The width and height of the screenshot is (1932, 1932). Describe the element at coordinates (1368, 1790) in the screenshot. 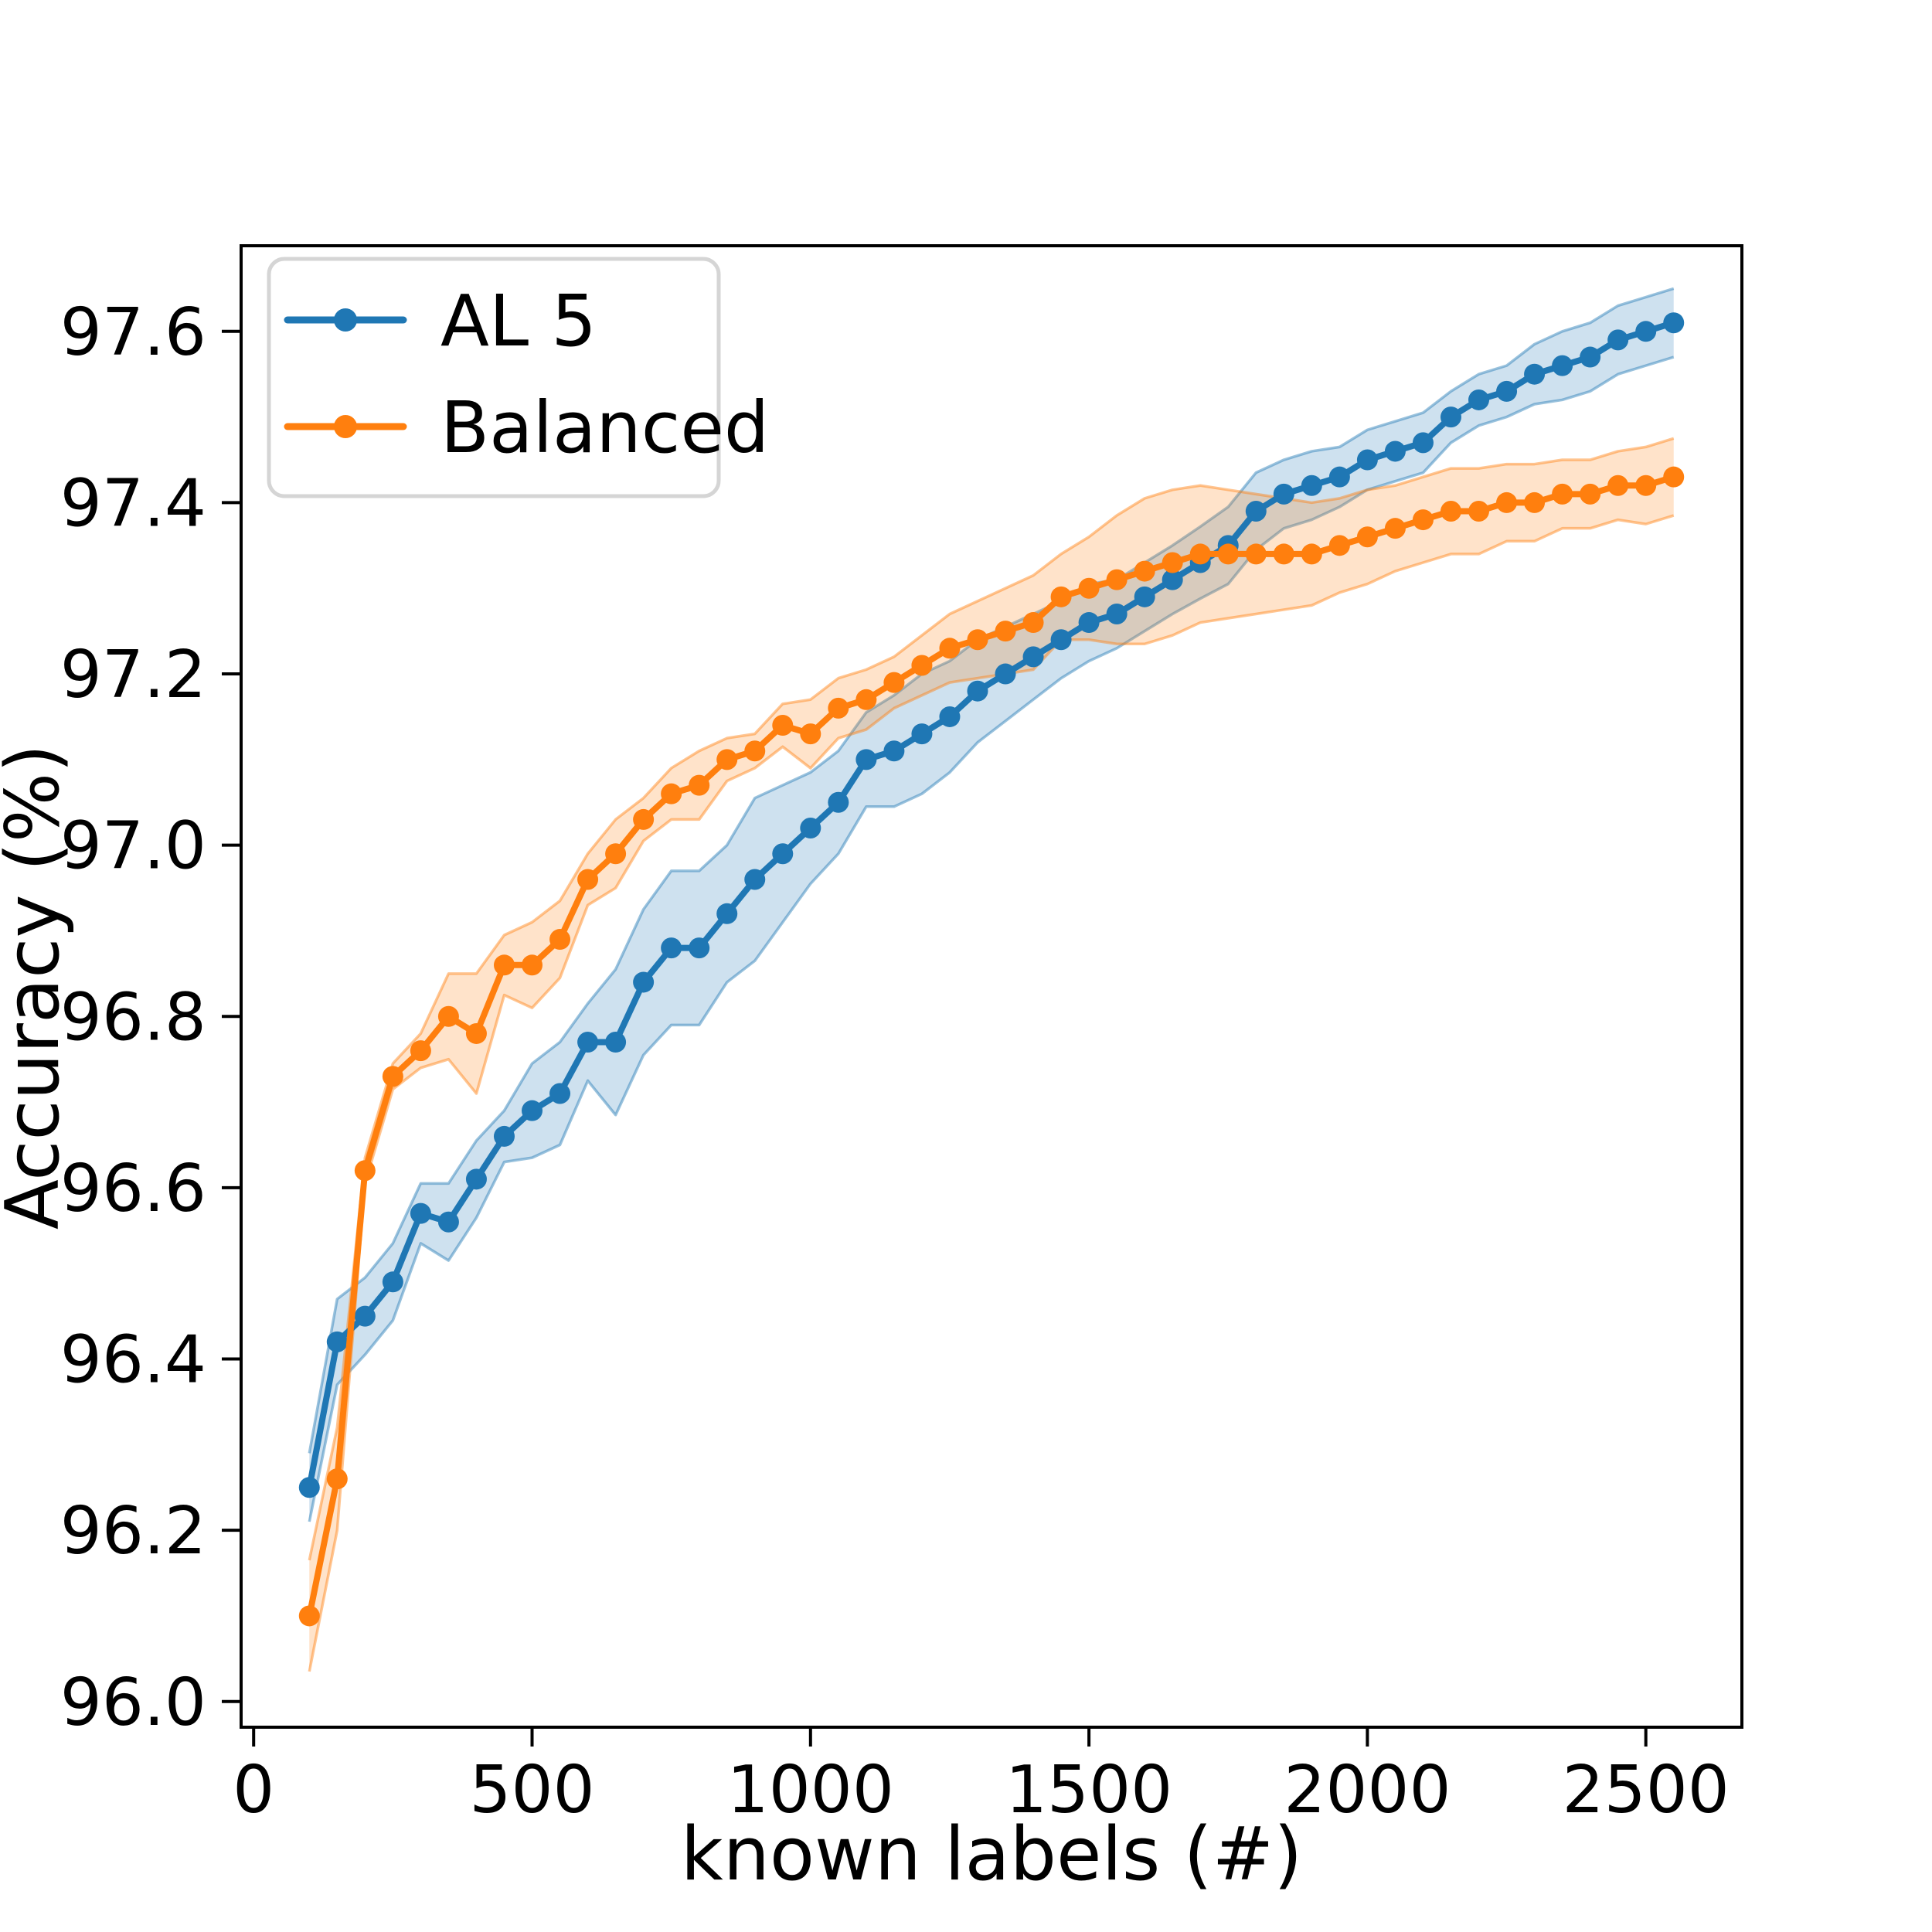

I see `x-tick-label: 2000` at that location.